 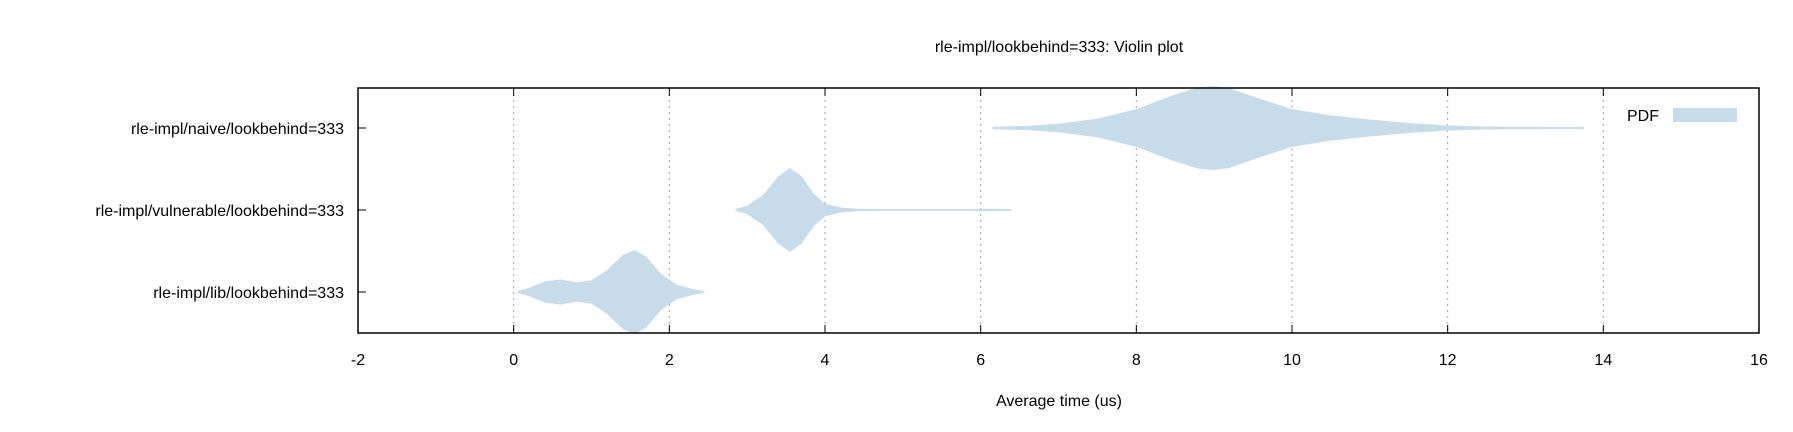 I want to click on category-label: rle-impl/vulnerable/lookbehind=333, so click(x=219, y=211).